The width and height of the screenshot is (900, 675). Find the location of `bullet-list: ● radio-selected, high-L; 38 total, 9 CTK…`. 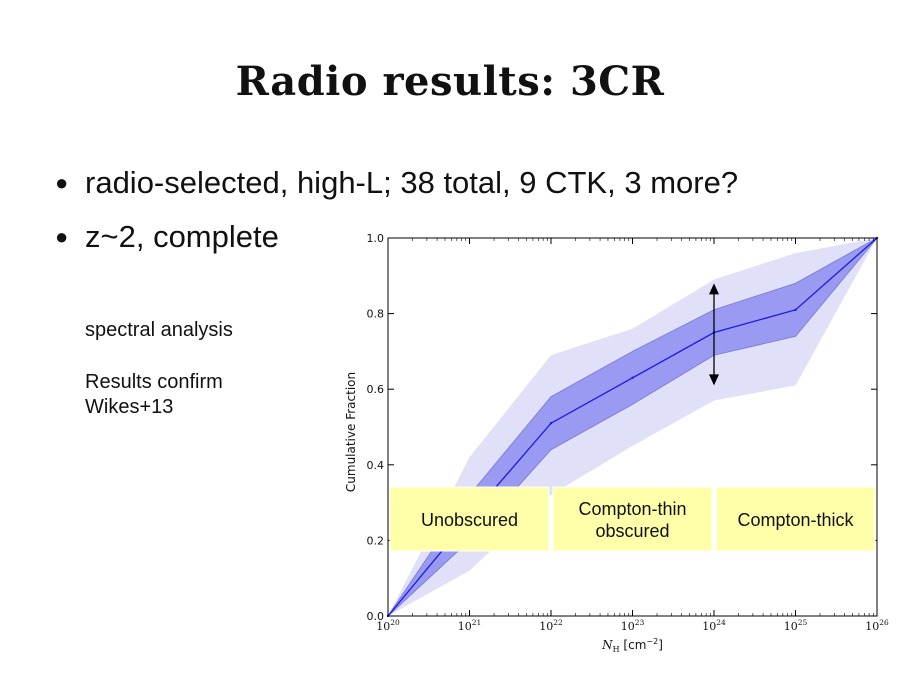

bullet-list: ● radio-selected, high-L; 38 total, 9 CTK… is located at coordinates (396, 219).